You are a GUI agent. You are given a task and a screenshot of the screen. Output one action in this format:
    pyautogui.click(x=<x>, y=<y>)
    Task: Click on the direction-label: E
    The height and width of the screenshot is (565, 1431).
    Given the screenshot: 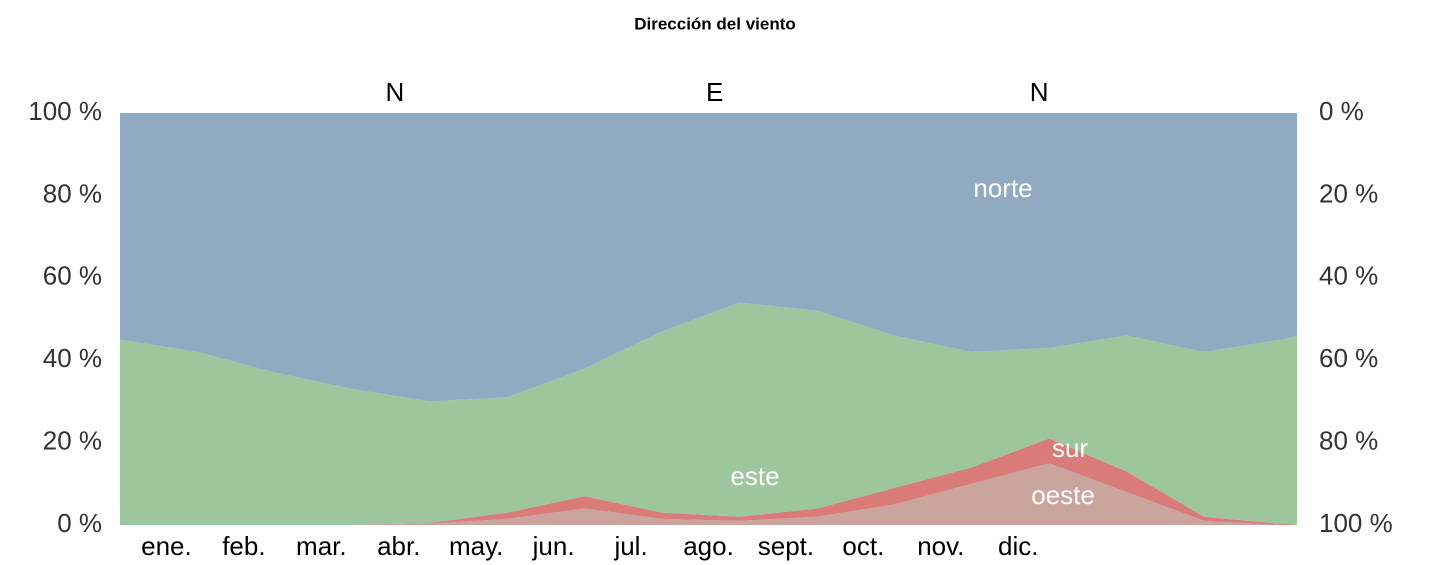 What is the action you would take?
    pyautogui.click(x=714, y=92)
    